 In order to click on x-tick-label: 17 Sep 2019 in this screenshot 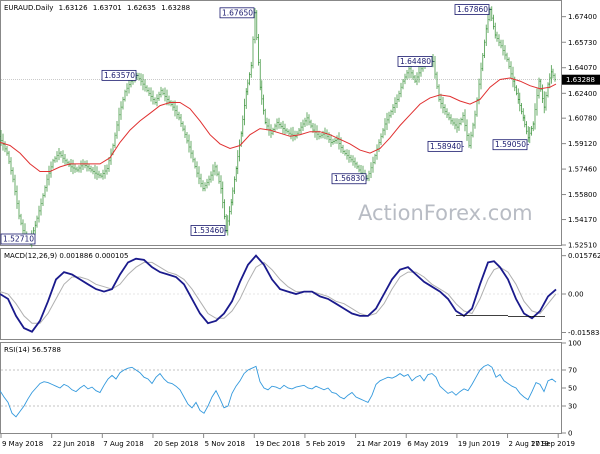, I will do `click(553, 444)`.